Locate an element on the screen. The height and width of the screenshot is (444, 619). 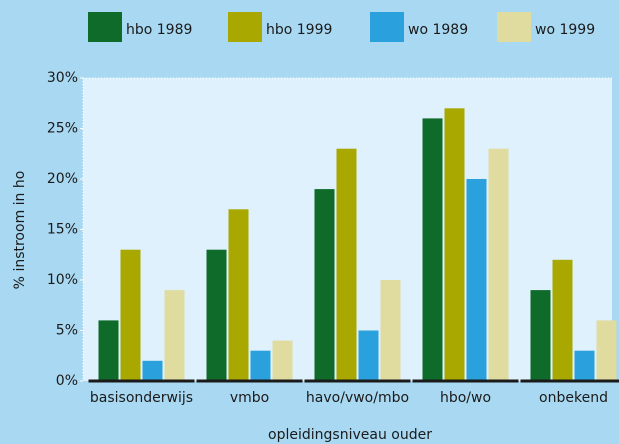
x-tick-label: havo/vwo/mbo is located at coordinates (357, 398).